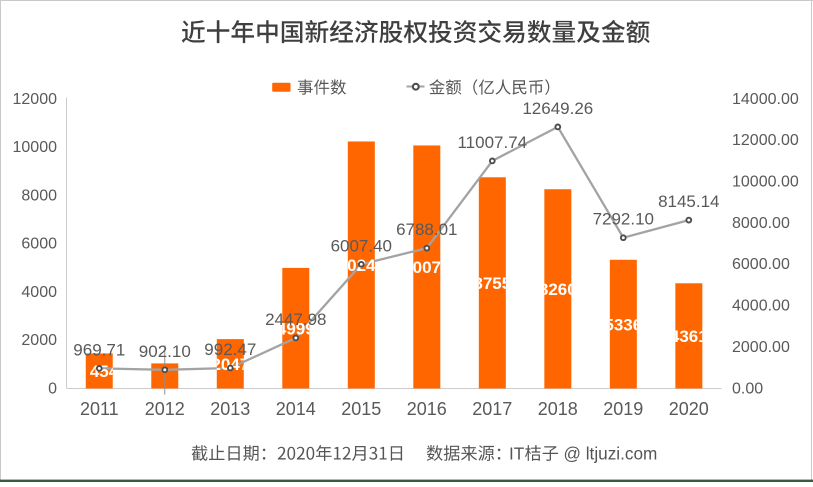 The height and width of the screenshot is (487, 813). What do you see at coordinates (558, 409) in the screenshot?
I see `svg-text: 2018` at bounding box center [558, 409].